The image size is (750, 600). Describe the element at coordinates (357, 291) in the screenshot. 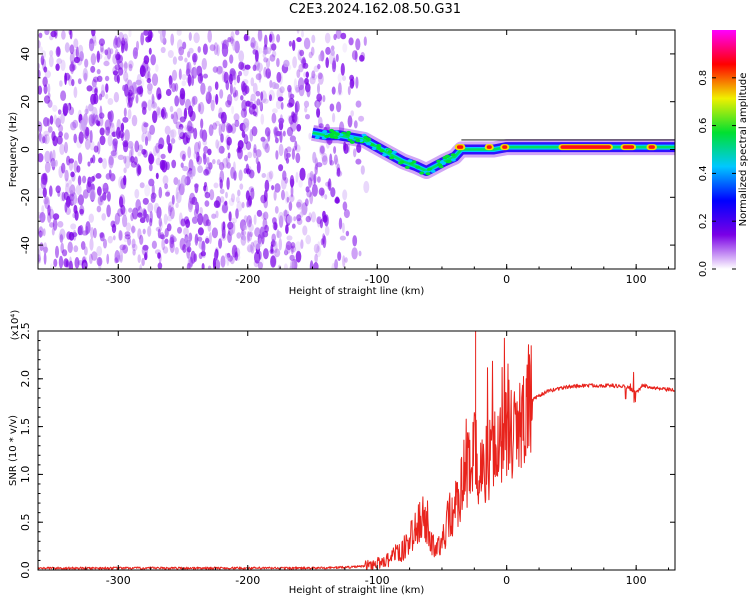

I see `x-axis-label: Height of straight line (km)` at that location.